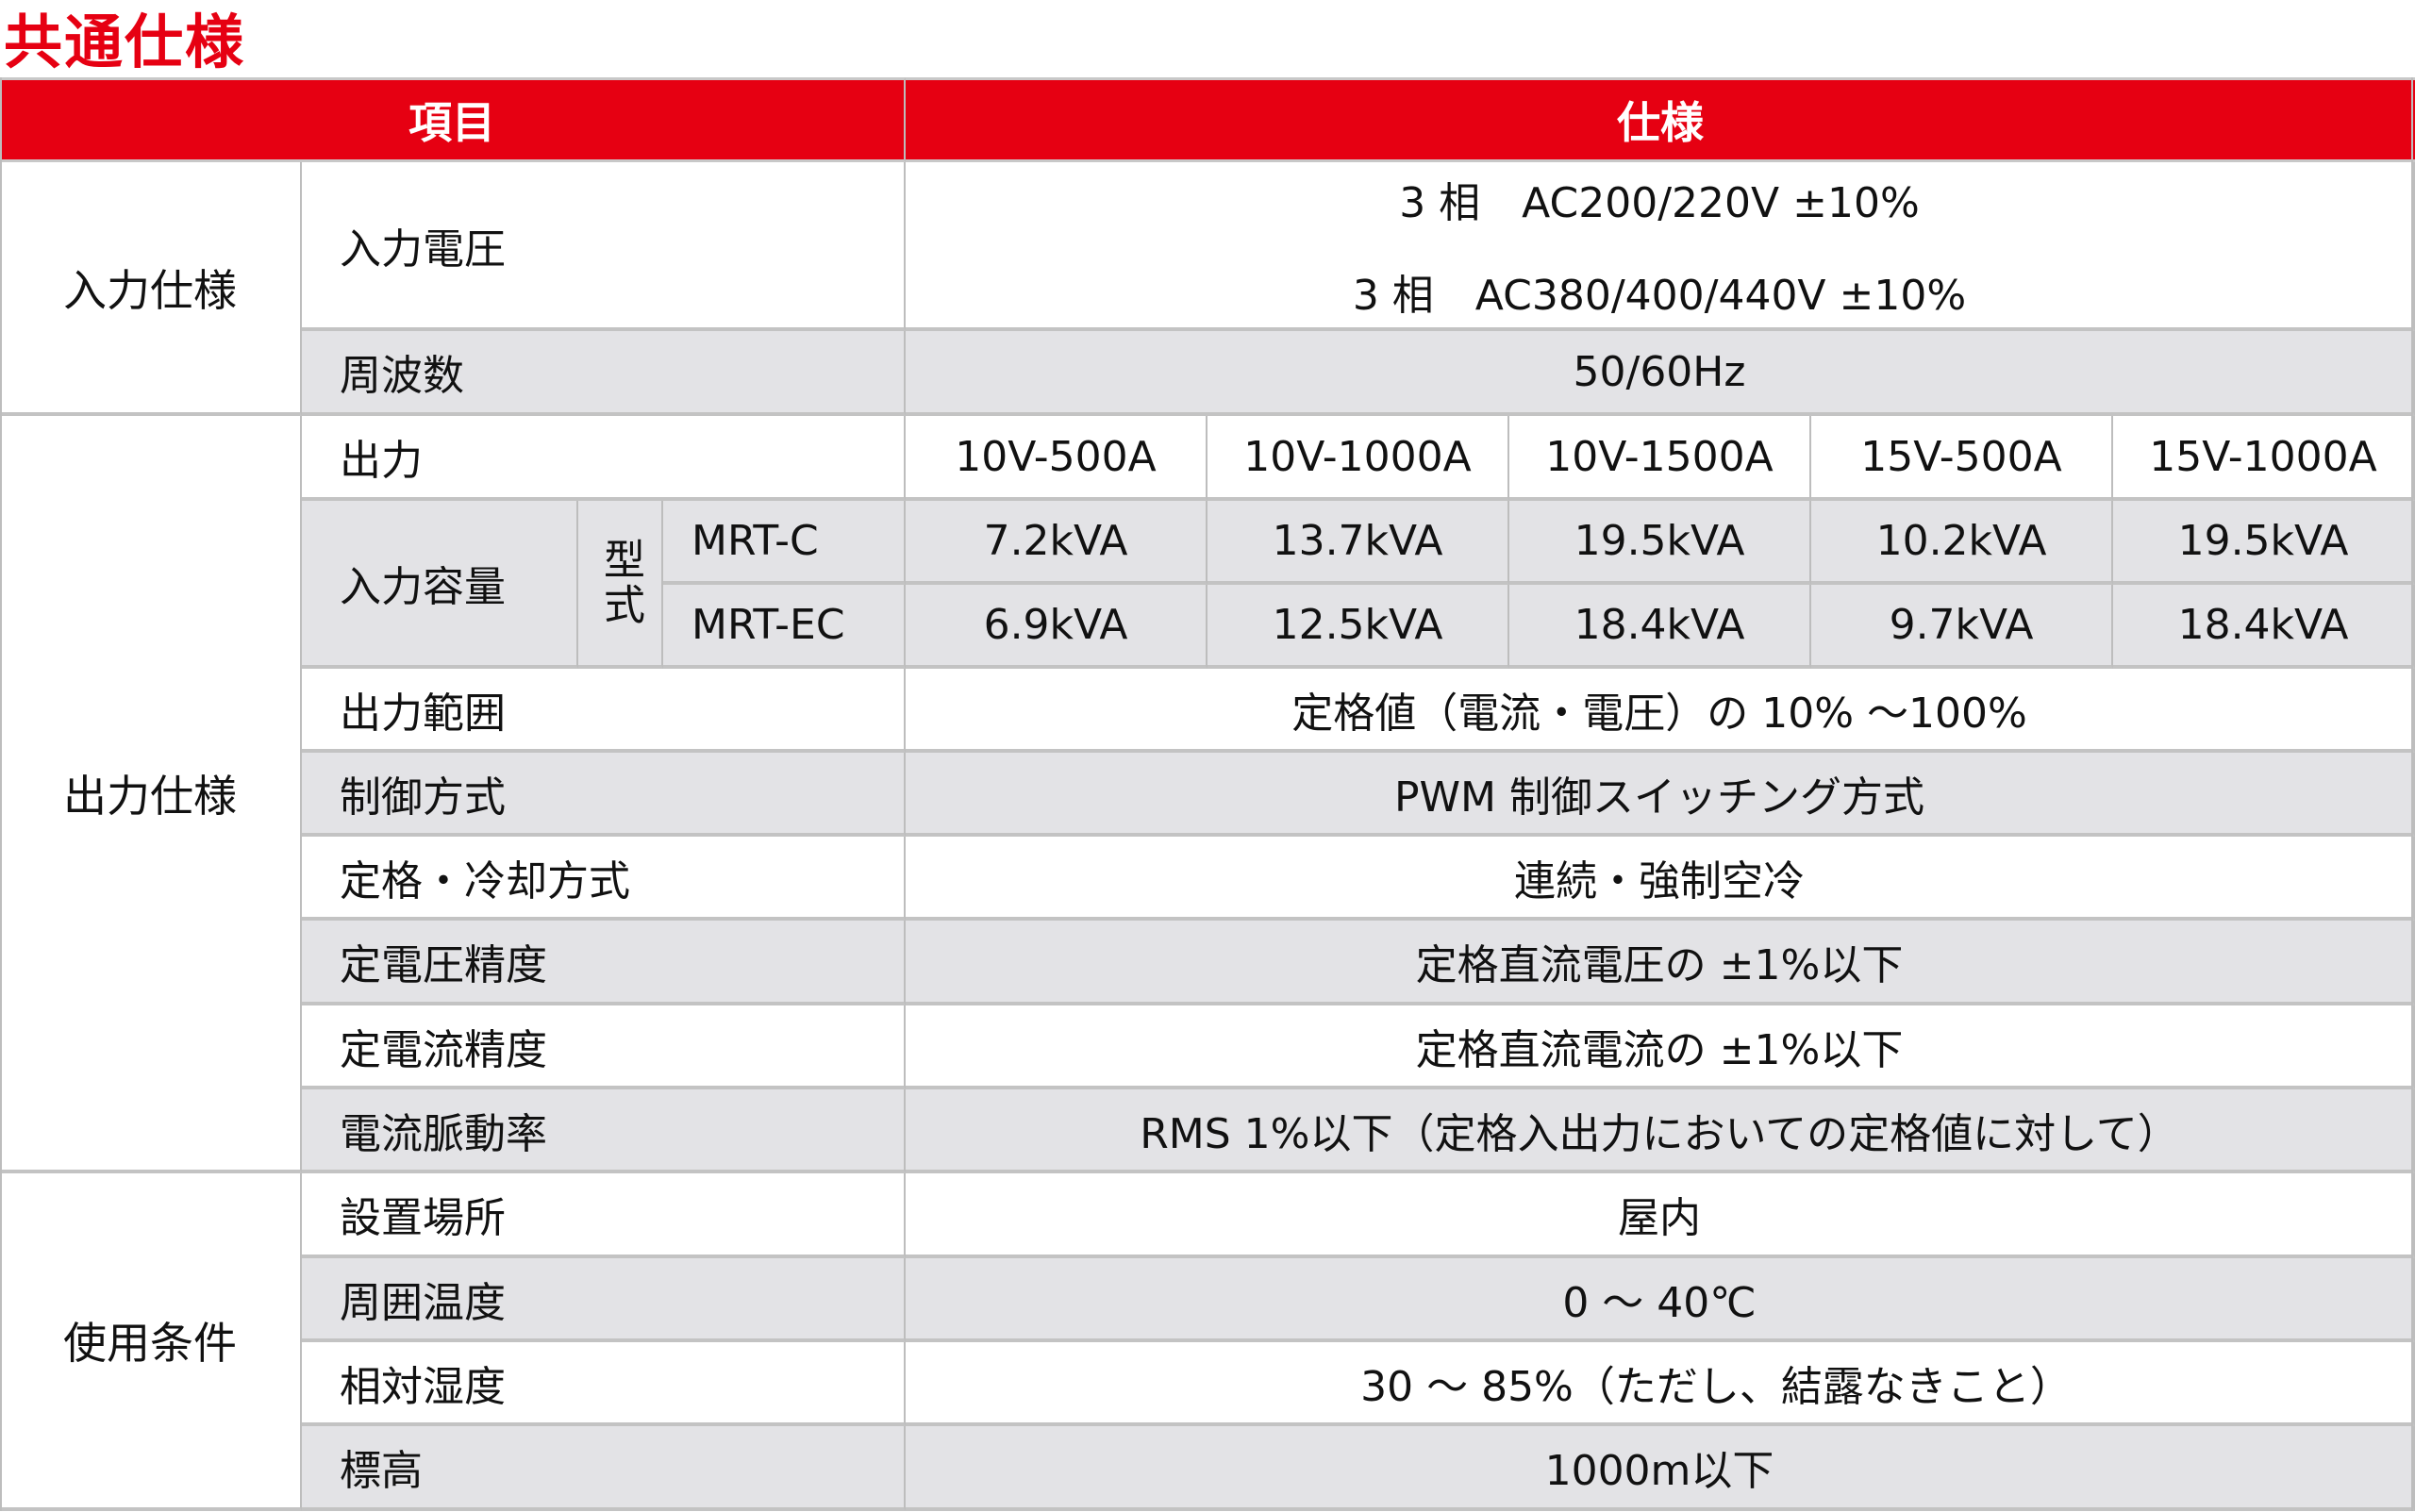 This screenshot has height=1512, width=2415. What do you see at coordinates (604, 373) in the screenshot?
I see `row-label-frequency: 周波数` at bounding box center [604, 373].